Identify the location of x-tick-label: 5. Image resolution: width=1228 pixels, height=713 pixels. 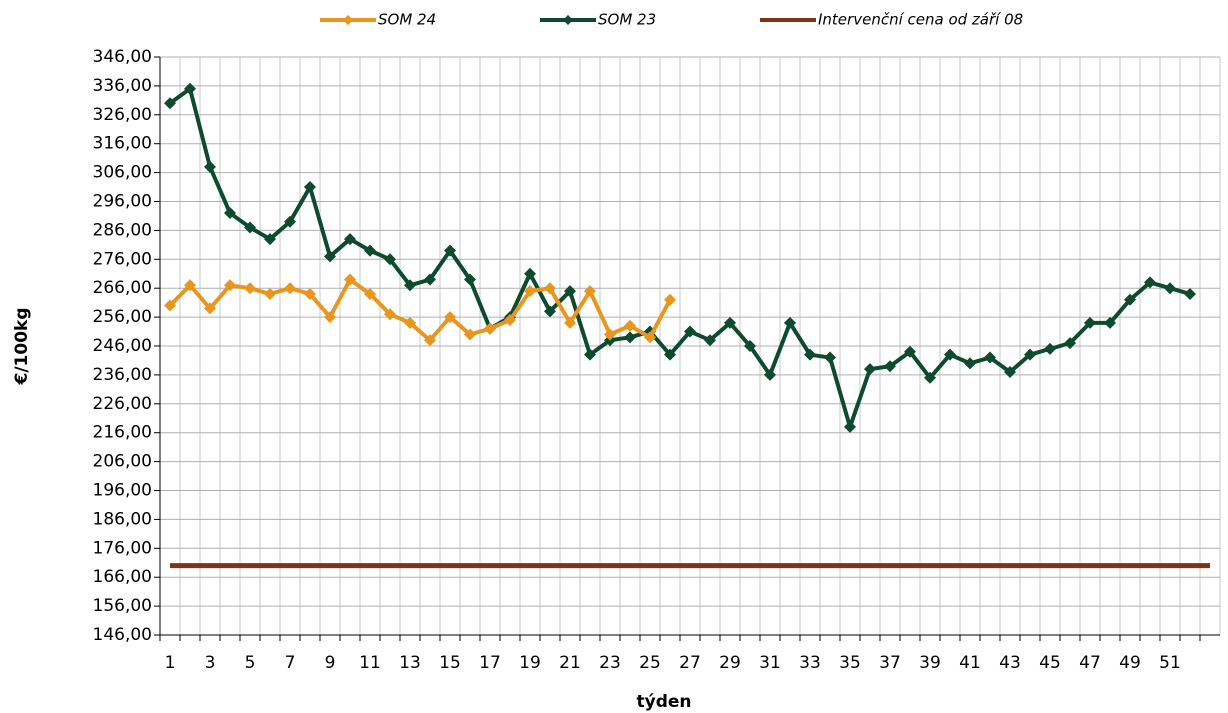
(250, 663).